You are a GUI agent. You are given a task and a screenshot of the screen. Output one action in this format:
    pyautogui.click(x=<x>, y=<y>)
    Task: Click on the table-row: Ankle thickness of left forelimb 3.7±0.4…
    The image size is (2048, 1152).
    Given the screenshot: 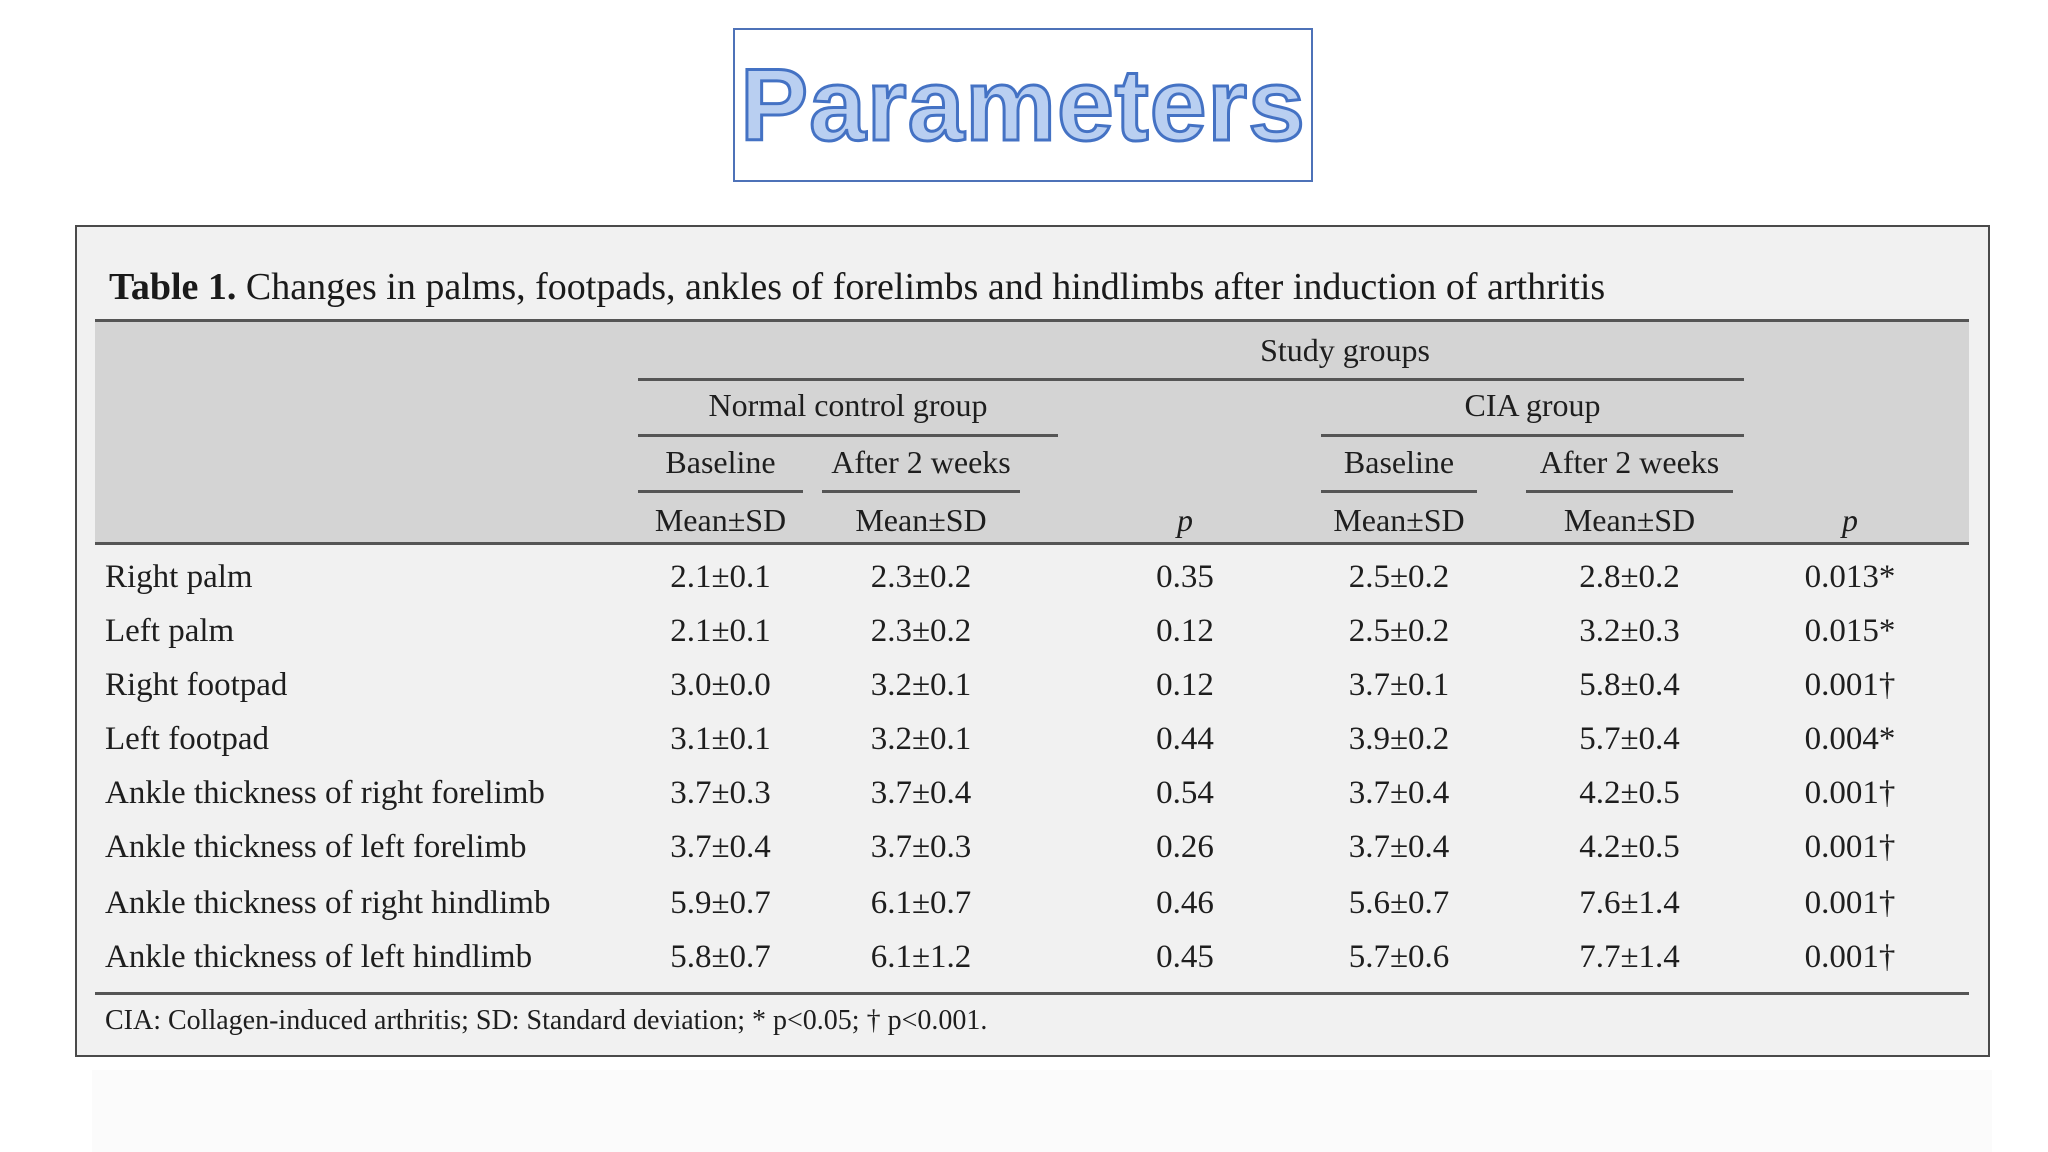 What is the action you would take?
    pyautogui.click(x=1032, y=847)
    